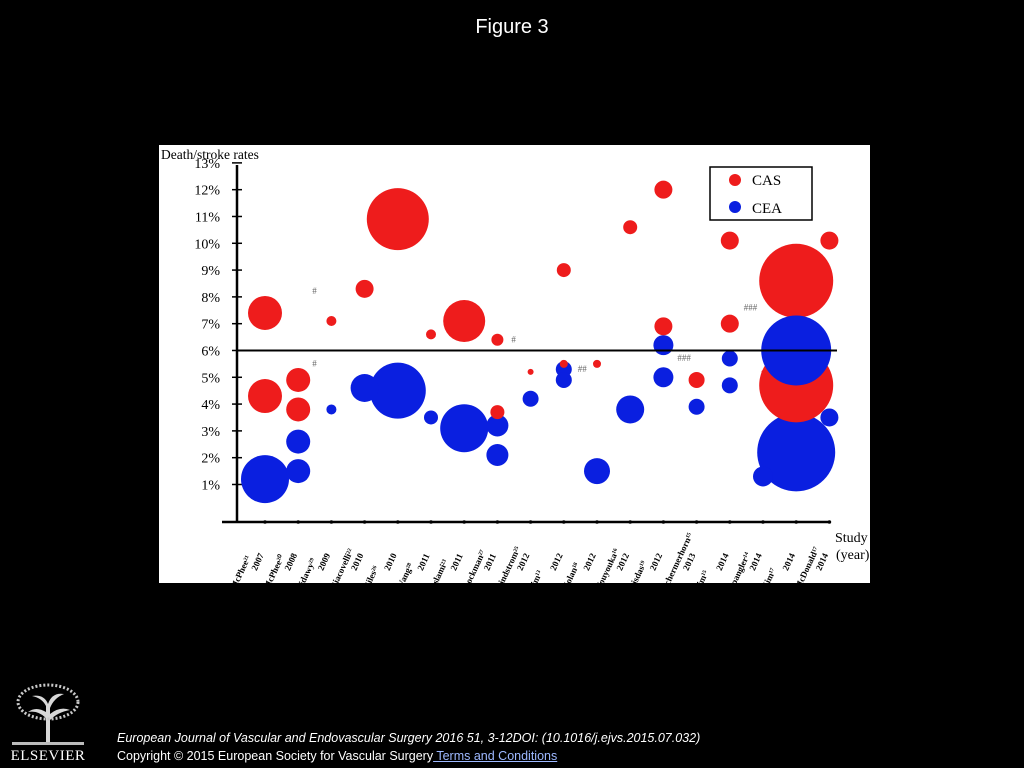 The image size is (1024, 768). What do you see at coordinates (535, 330) in the screenshot?
I see `chart-annotations: ###########` at bounding box center [535, 330].